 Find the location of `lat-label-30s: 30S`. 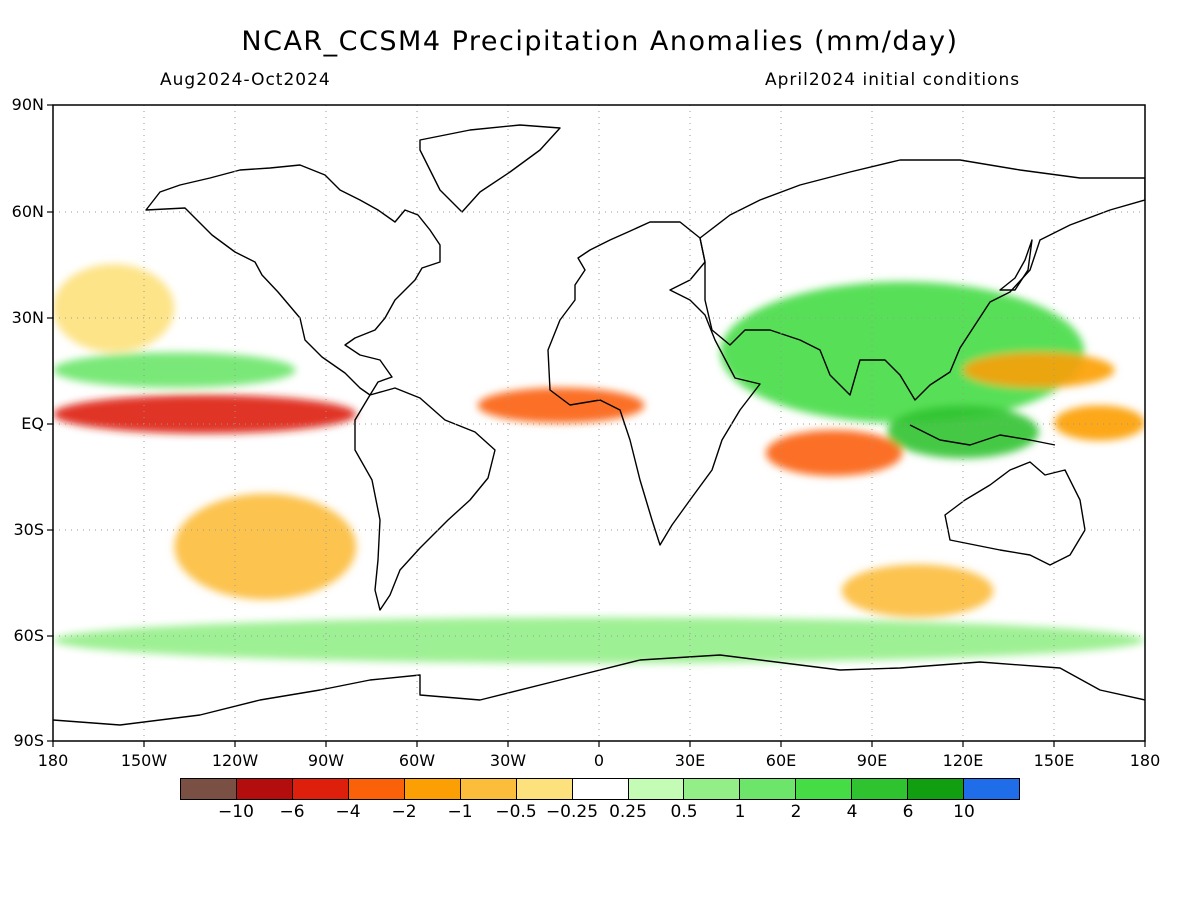

lat-label-30s: 30S is located at coordinates (28, 529).